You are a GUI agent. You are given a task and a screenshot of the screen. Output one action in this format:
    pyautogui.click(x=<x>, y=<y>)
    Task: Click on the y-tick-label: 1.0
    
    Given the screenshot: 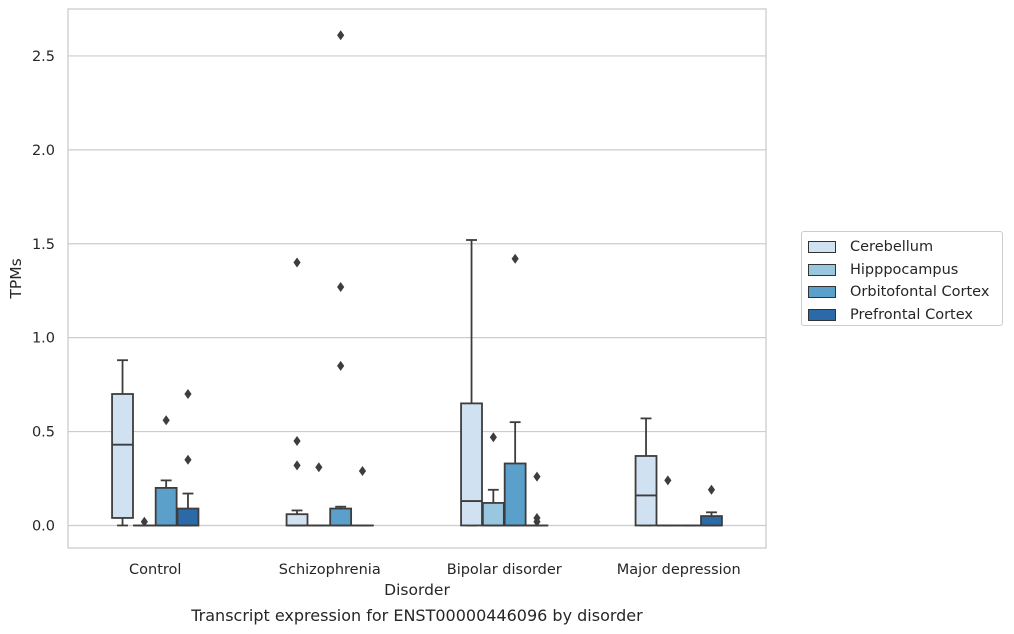 What is the action you would take?
    pyautogui.click(x=43, y=339)
    